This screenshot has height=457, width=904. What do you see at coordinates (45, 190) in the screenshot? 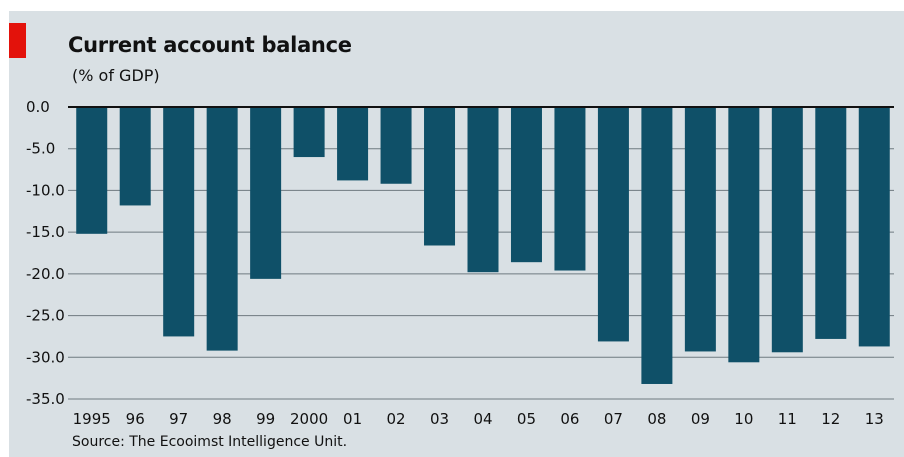
I see `y-tick-label: -10.0` at bounding box center [45, 190].